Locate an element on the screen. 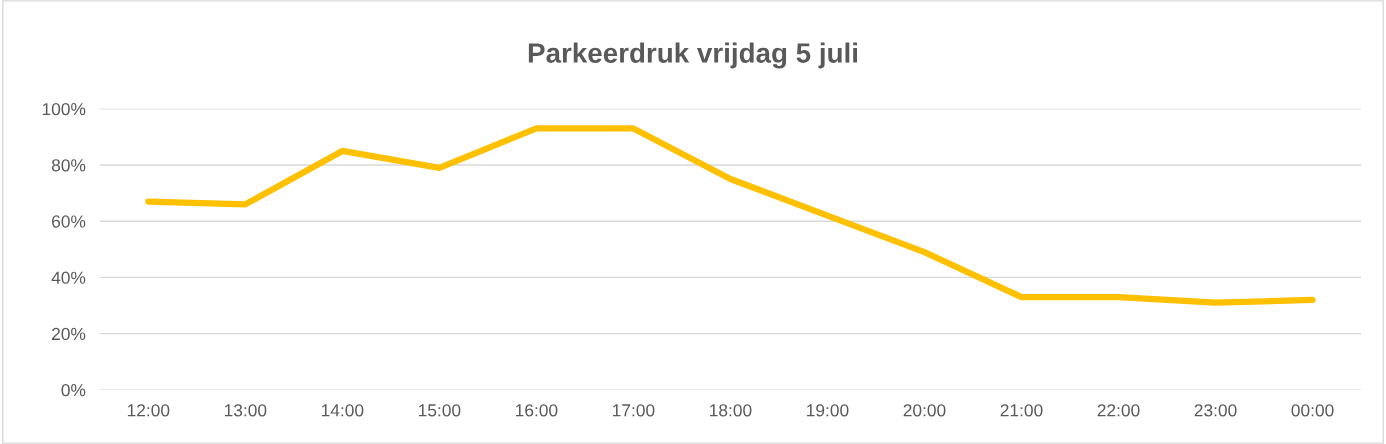 The image size is (1386, 444). chart-title: Parkeerdruk vrijdag 5 juli is located at coordinates (693, 55).